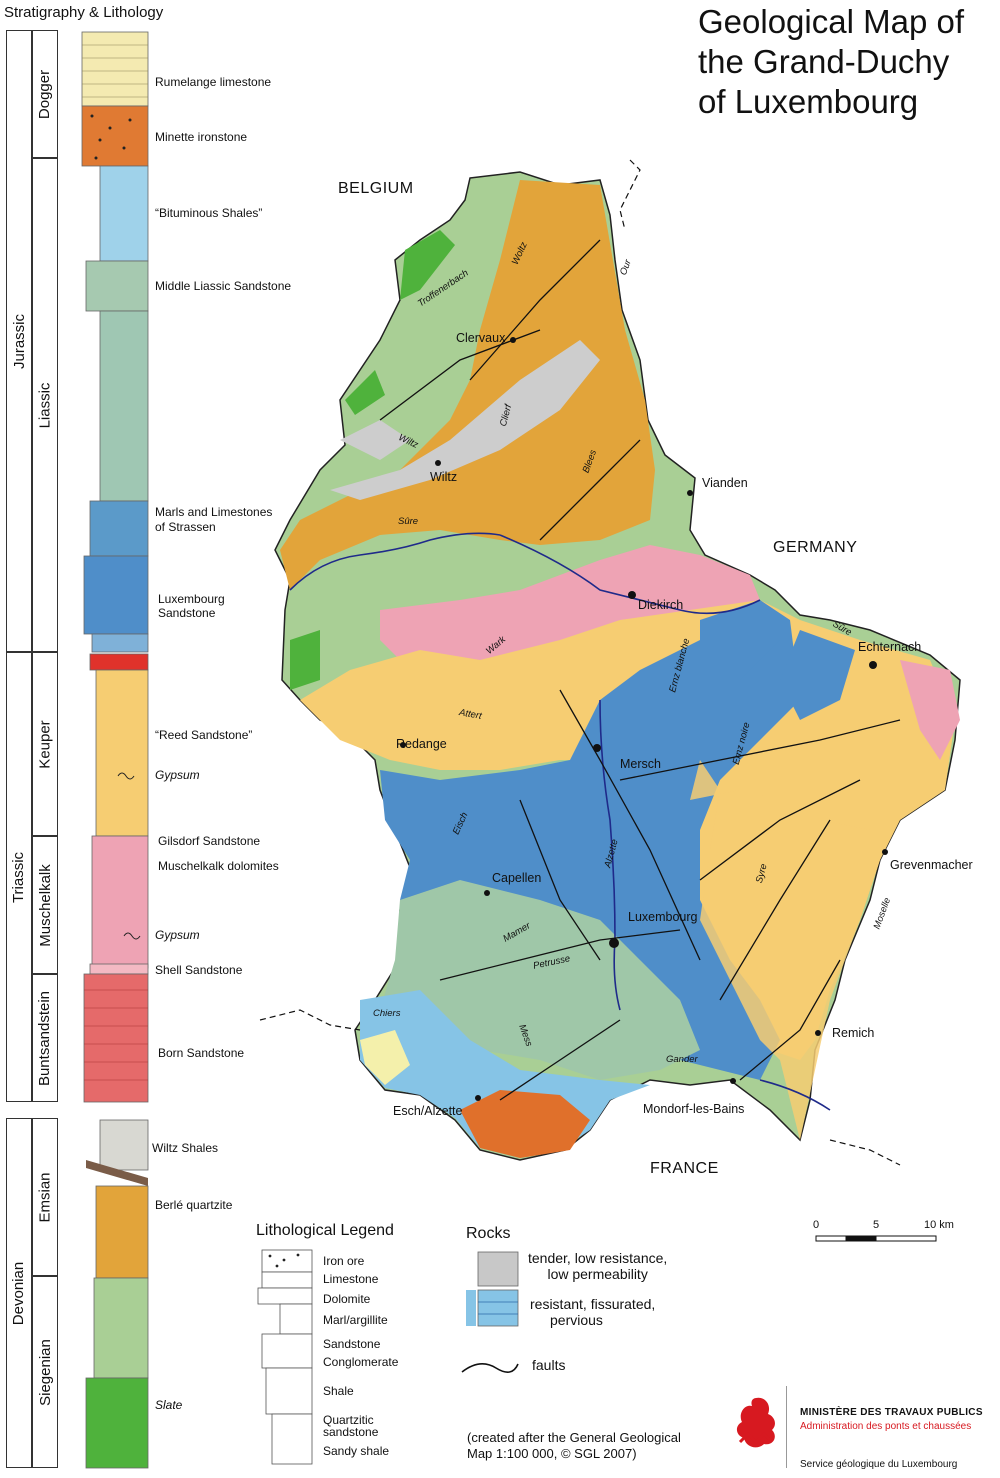  Describe the element at coordinates (890, 647) in the screenshot. I see `town-echternach: Echternach` at that location.